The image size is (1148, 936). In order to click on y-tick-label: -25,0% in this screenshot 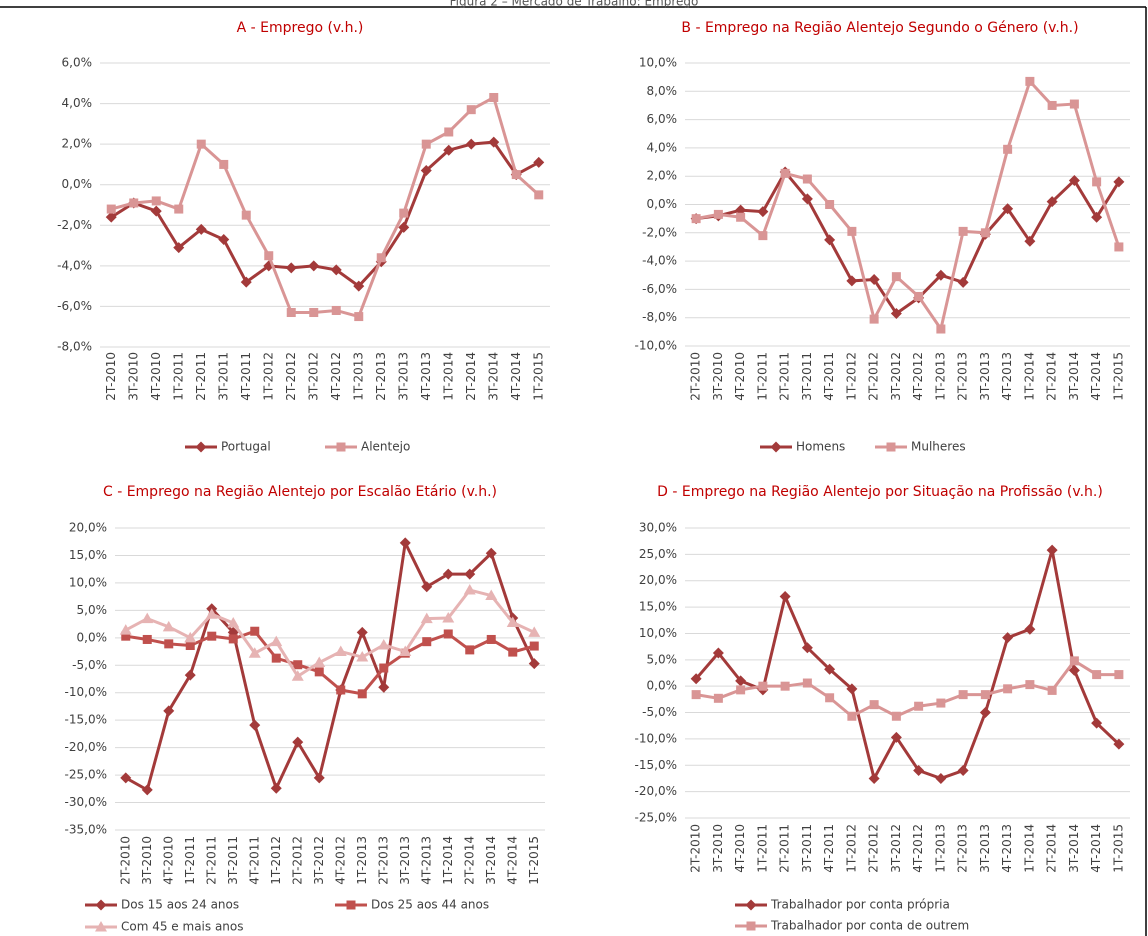, I will do `click(86, 775)`.